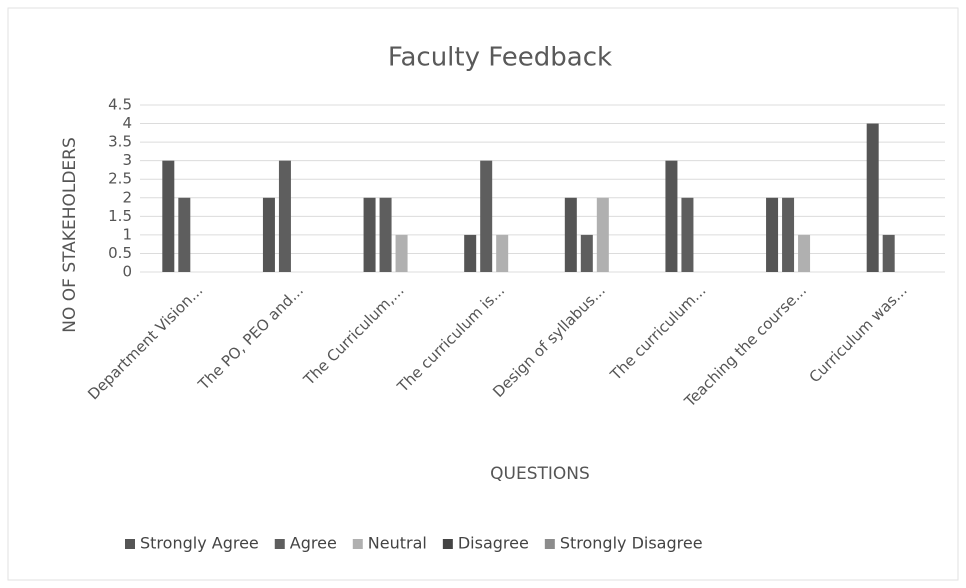 The width and height of the screenshot is (966, 588). I want to click on y-tick-label: 2.5, so click(120, 179).